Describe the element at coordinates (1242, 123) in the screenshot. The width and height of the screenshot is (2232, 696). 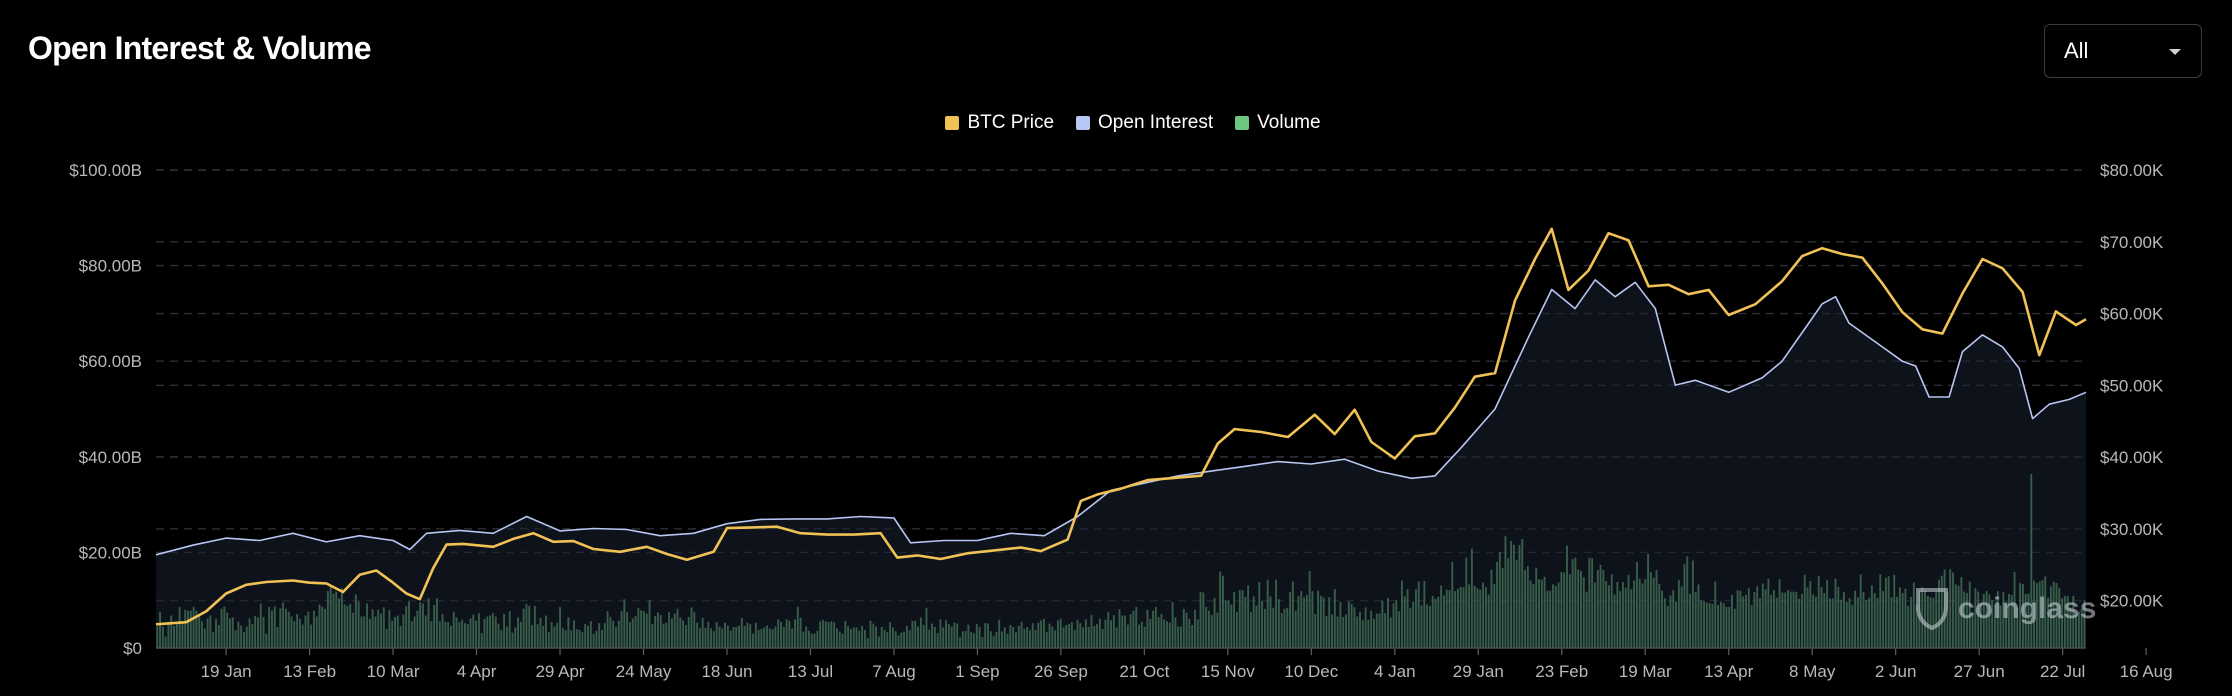
I see `legend-swatch-volume` at that location.